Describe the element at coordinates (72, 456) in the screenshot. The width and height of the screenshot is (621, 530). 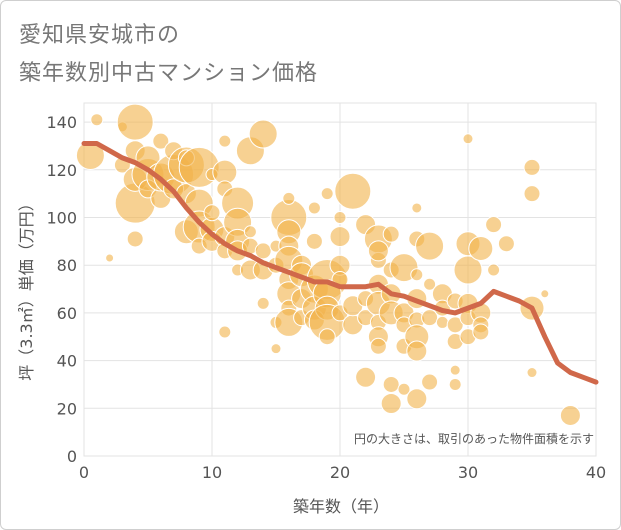
I see `y-tick-label: 0` at that location.